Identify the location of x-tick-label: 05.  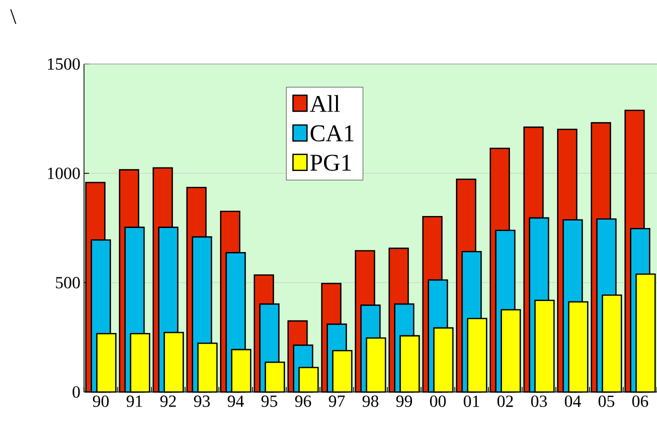
(606, 401).